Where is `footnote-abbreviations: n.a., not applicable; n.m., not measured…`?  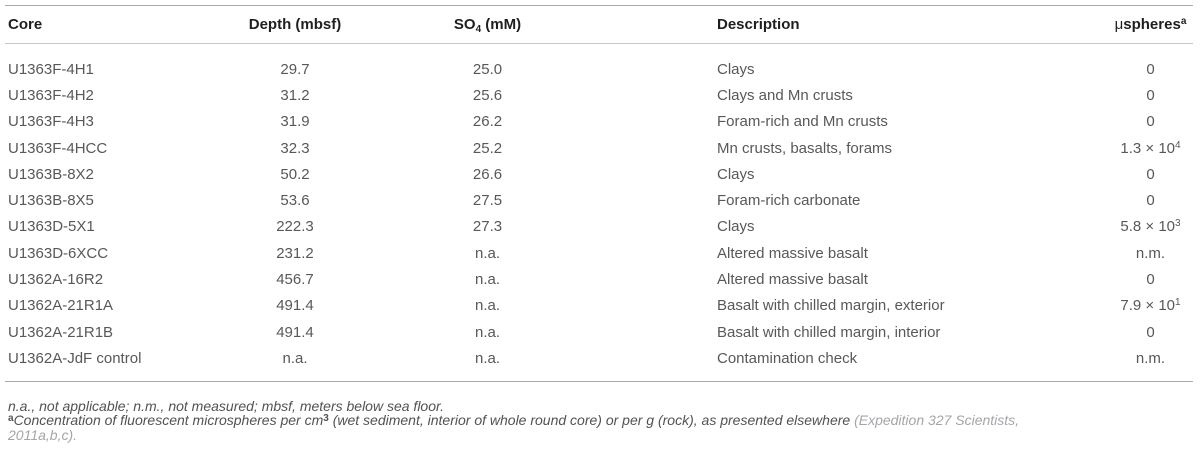 footnote-abbreviations: n.a., not applicable; n.m., not measured… is located at coordinates (226, 405).